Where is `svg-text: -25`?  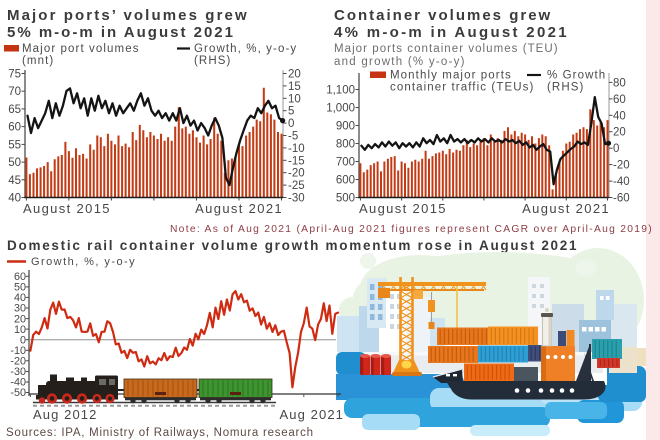
svg-text: -25 is located at coordinates (296, 186).